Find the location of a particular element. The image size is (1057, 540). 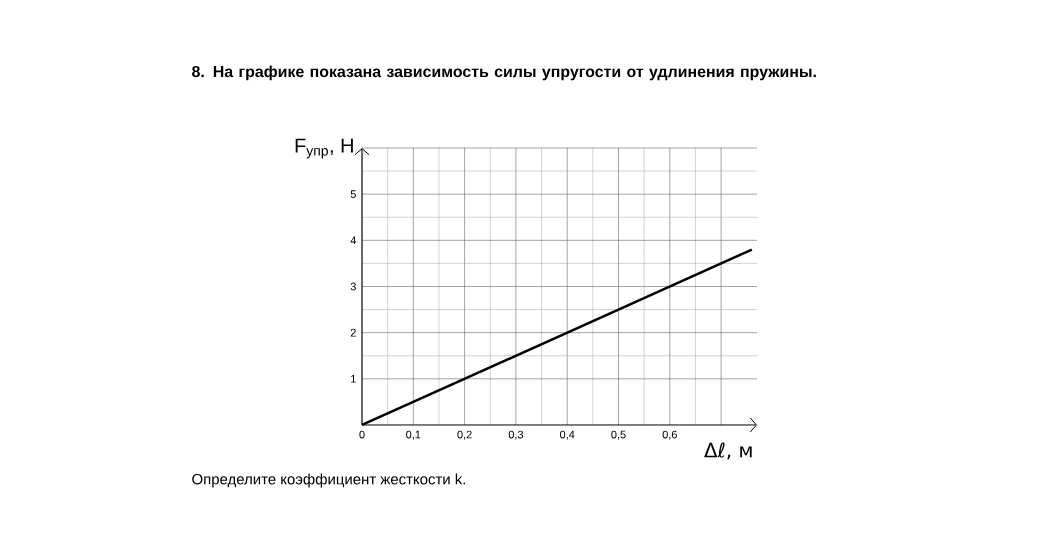

y-axis-title: F$_{упр}$, Н is located at coordinates (324, 148).